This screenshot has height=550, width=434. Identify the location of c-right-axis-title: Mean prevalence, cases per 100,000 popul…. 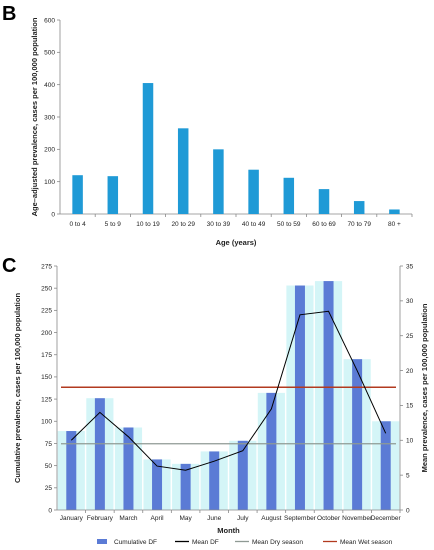
(424, 387).